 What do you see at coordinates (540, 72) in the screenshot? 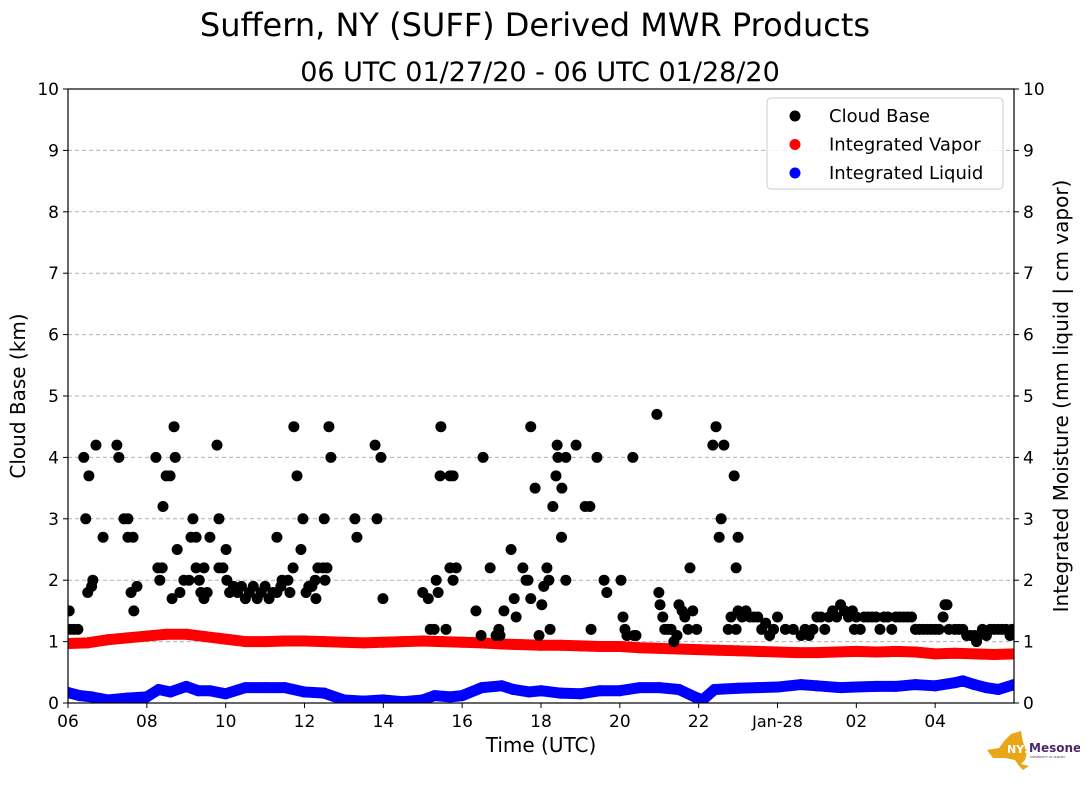
I see `chart-subtitle: 06 UTC 01/27/20 - 06 UTC 01/28/20` at bounding box center [540, 72].